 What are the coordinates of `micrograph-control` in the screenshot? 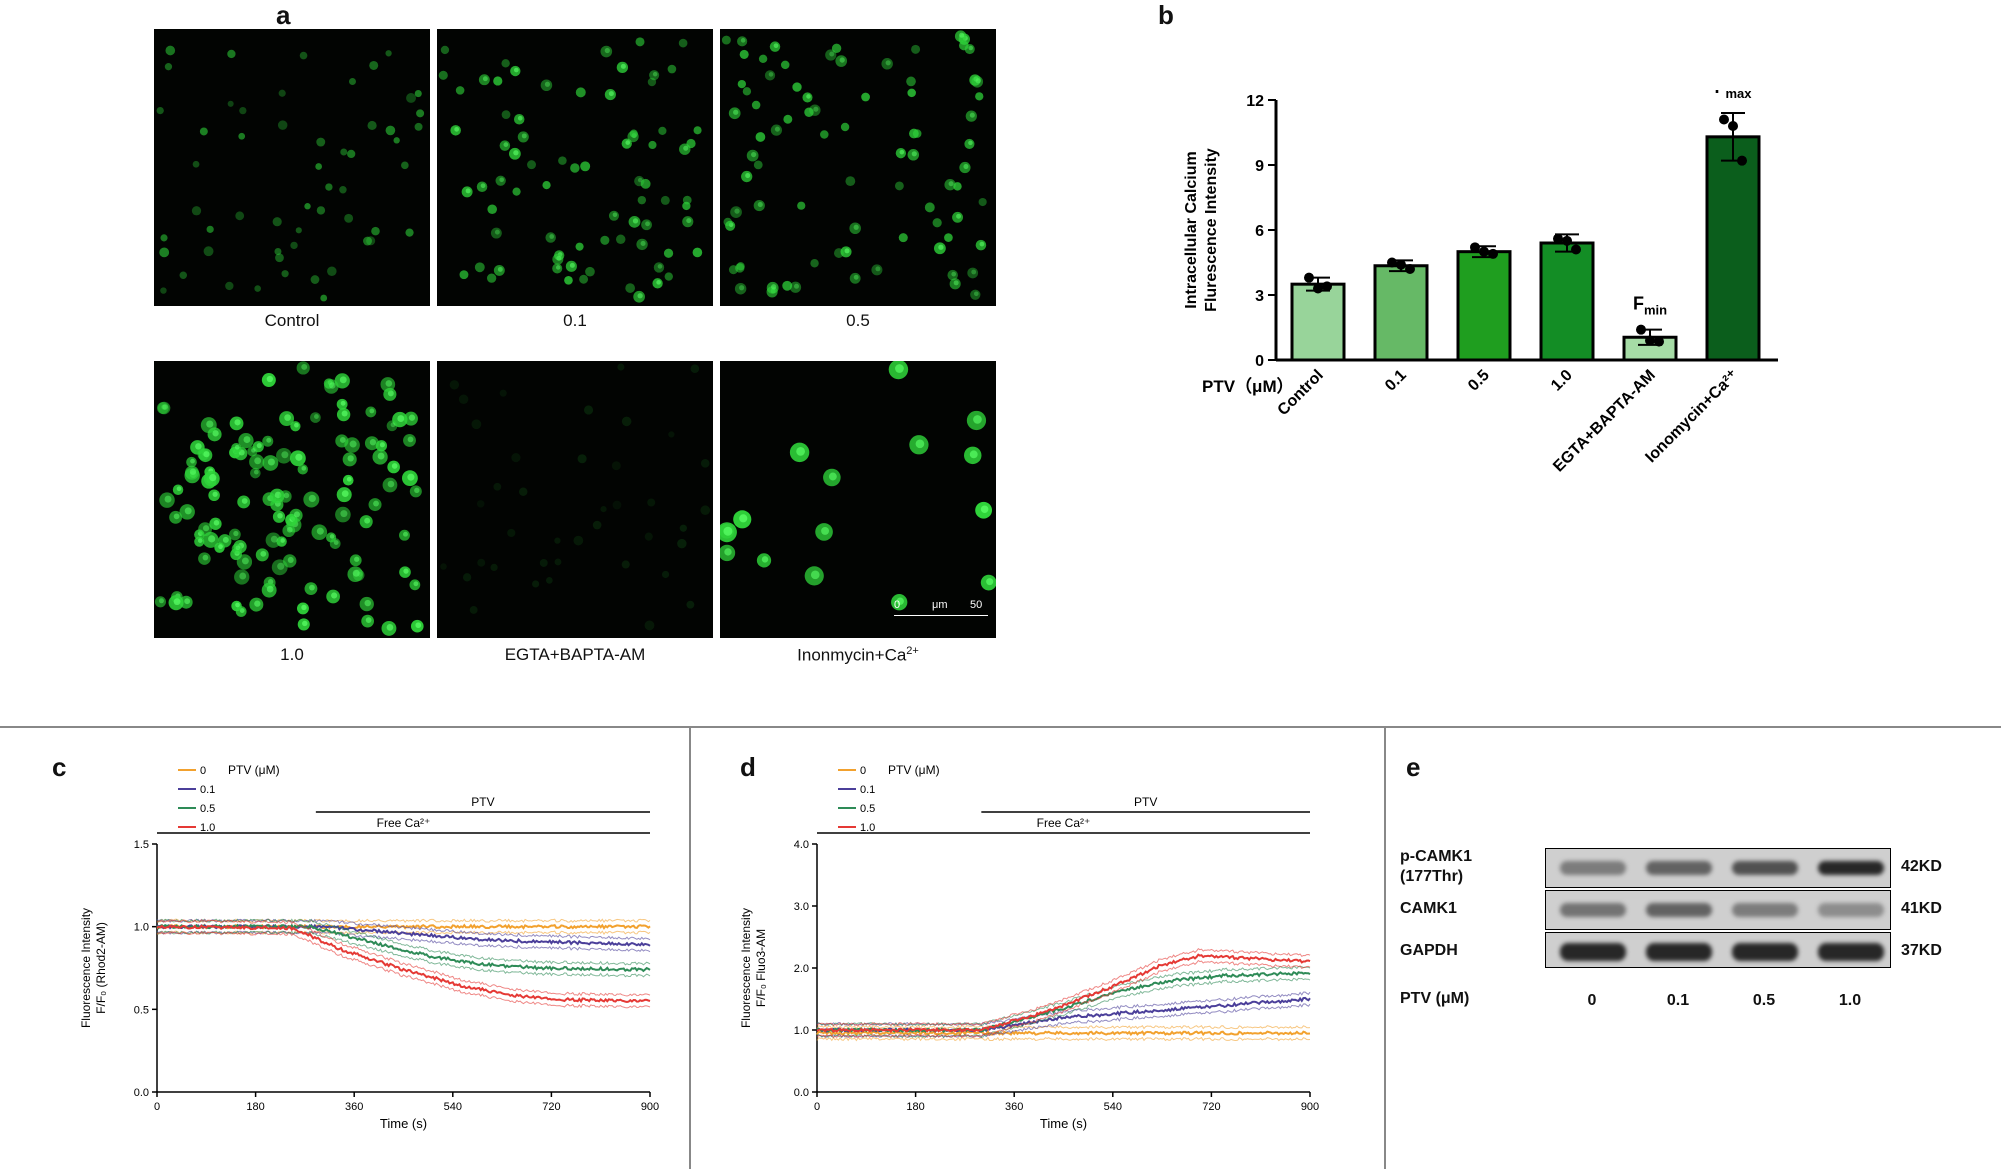 It's located at (292, 167).